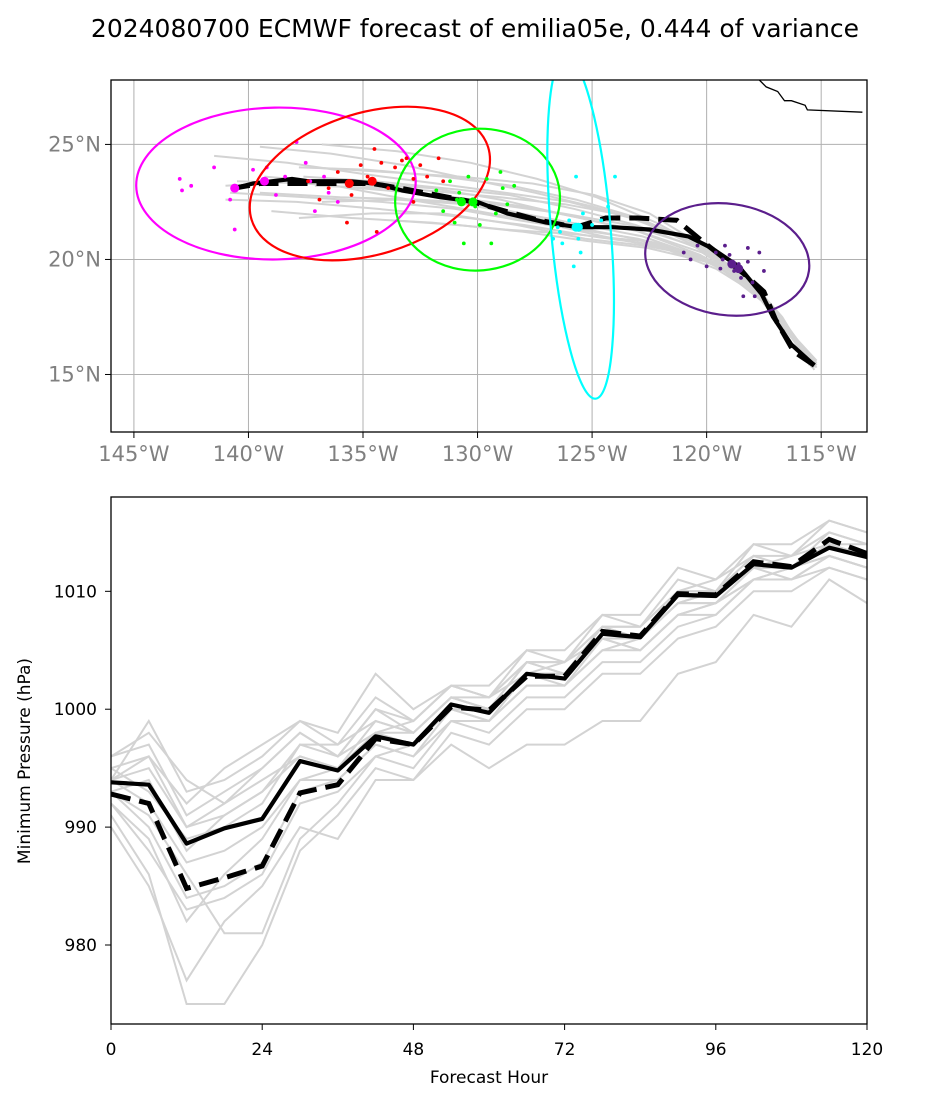  I want to click on lon-tick-label: 140°W, so click(249, 454).